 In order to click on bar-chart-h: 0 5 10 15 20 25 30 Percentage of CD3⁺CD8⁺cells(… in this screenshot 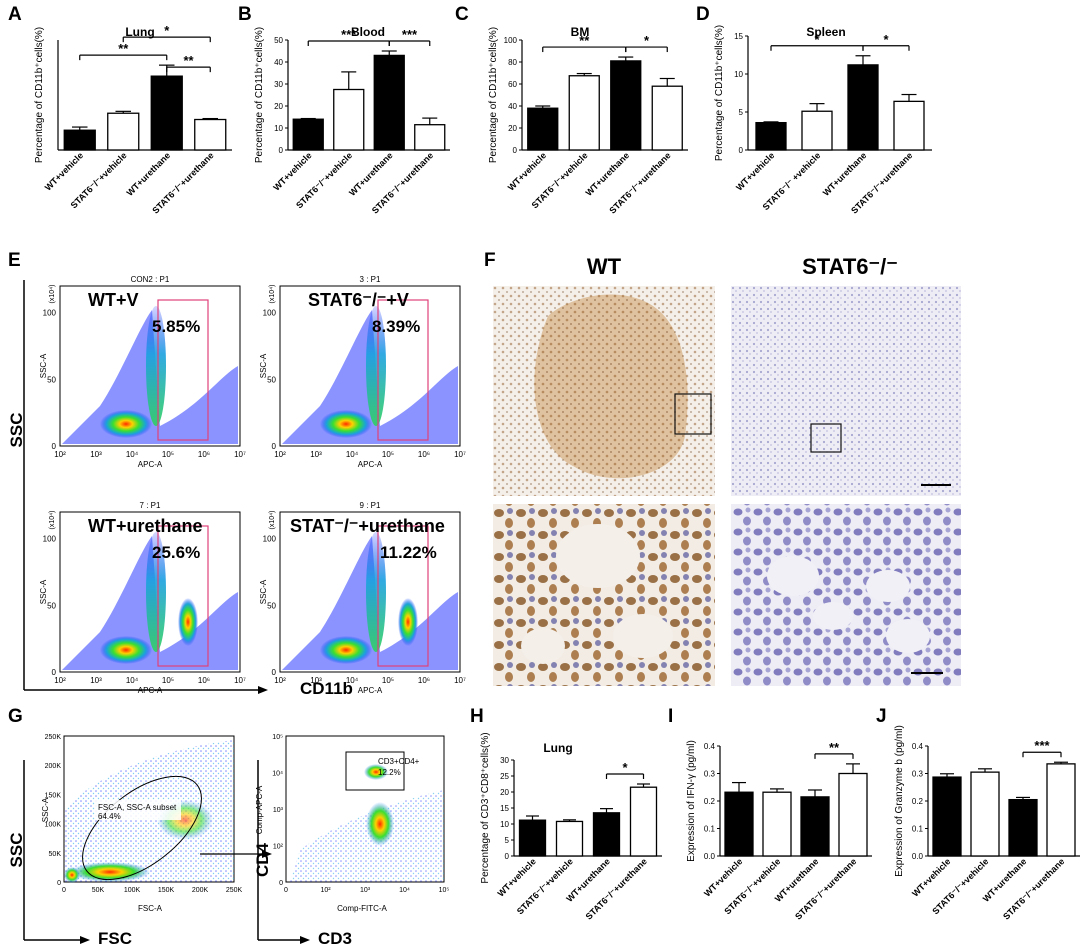, I will do `click(571, 827)`.